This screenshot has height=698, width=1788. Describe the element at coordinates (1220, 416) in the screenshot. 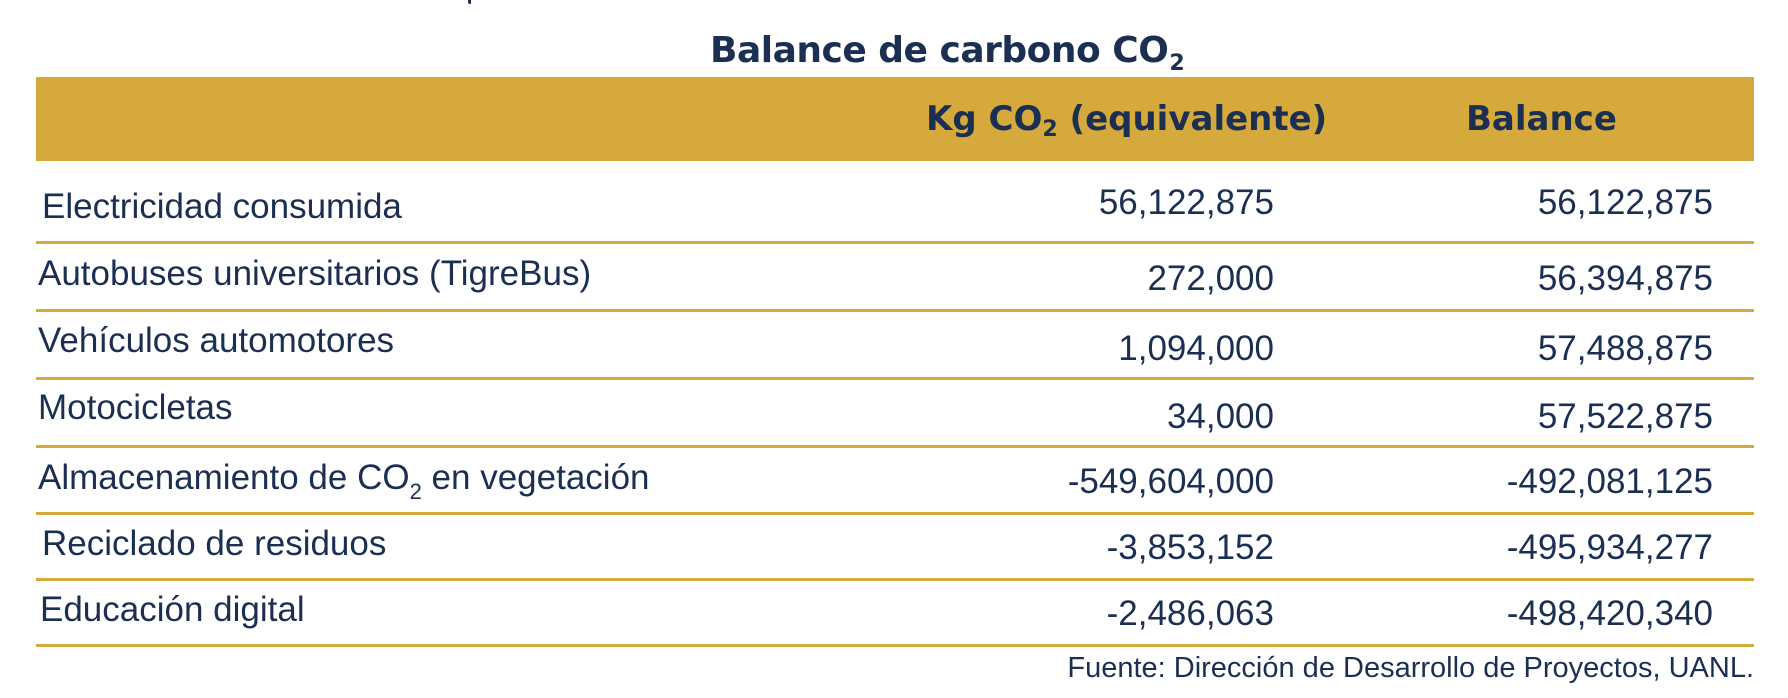

I see `row-kg-value: 34,000` at that location.